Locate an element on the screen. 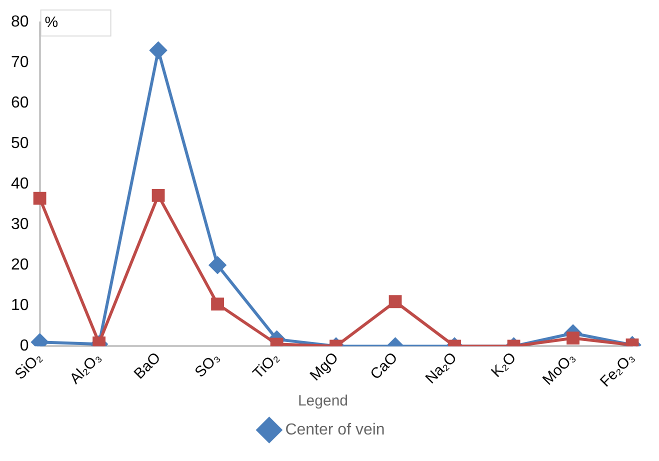  x-tick-label: SO₃ is located at coordinates (208, 365).